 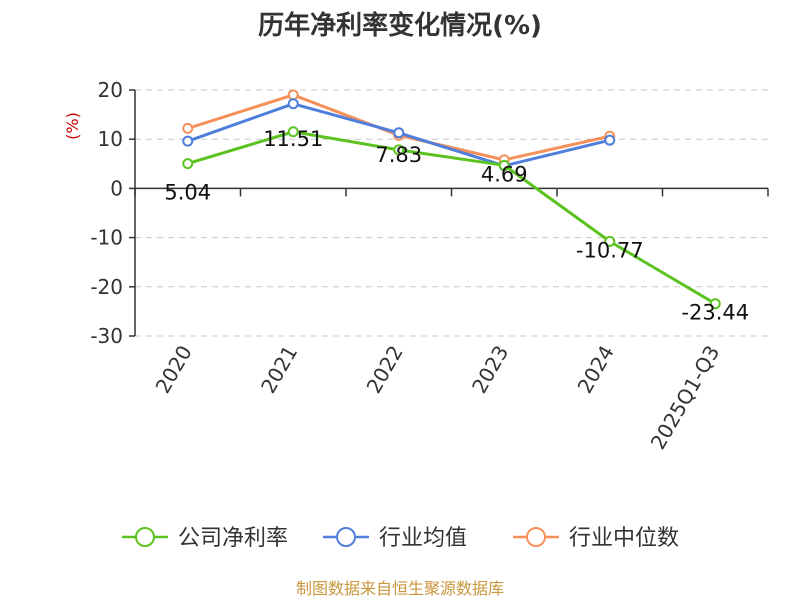 I want to click on y-tick-label: 10, so click(x=110, y=139).